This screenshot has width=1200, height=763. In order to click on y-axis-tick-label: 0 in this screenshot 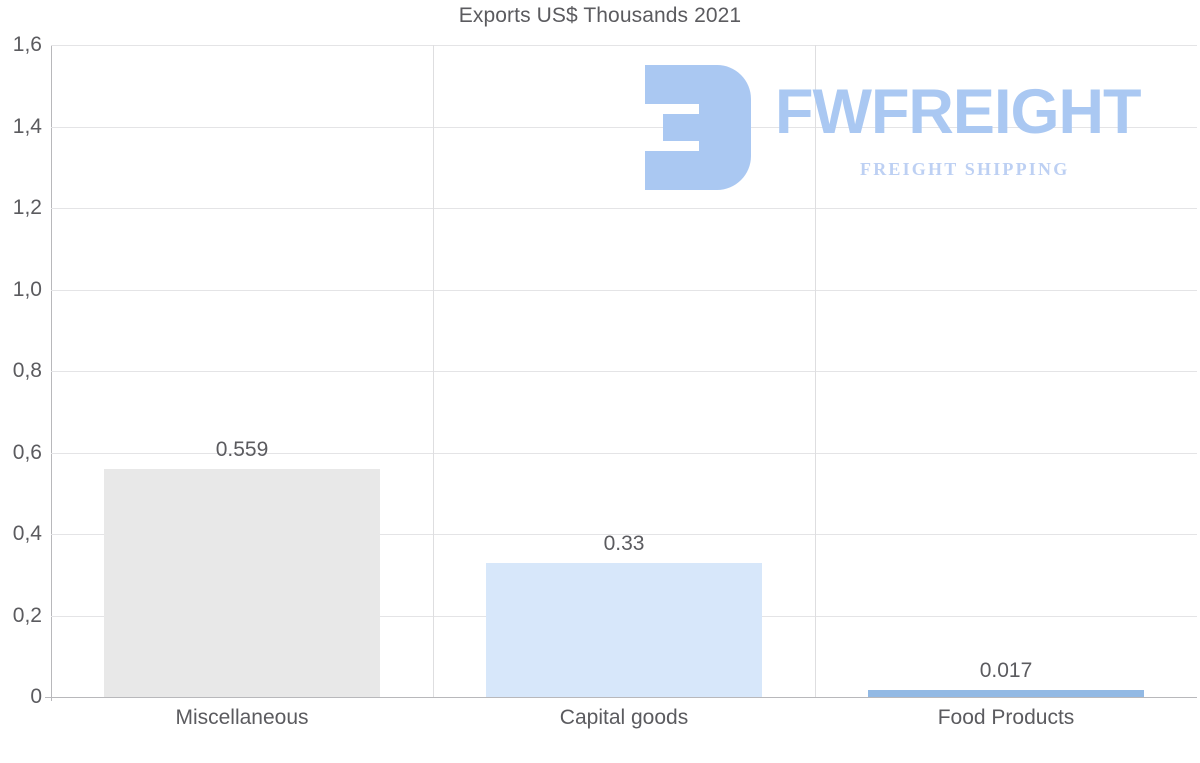, I will do `click(36, 696)`.